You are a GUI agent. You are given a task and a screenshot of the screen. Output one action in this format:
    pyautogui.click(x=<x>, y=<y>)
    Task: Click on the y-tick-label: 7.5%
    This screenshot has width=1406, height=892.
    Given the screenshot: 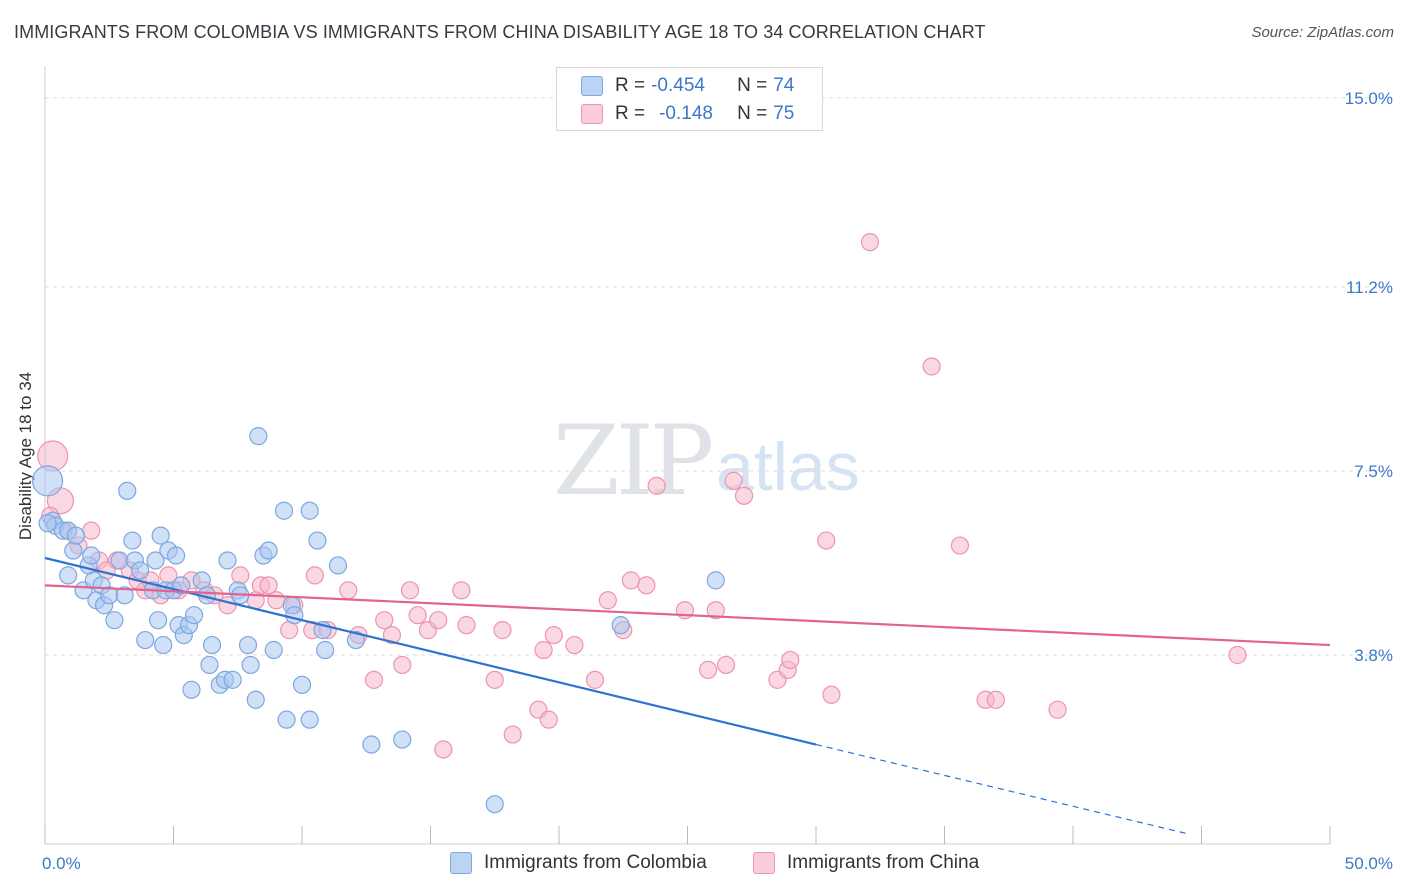 What is the action you would take?
    pyautogui.click(x=1373, y=471)
    